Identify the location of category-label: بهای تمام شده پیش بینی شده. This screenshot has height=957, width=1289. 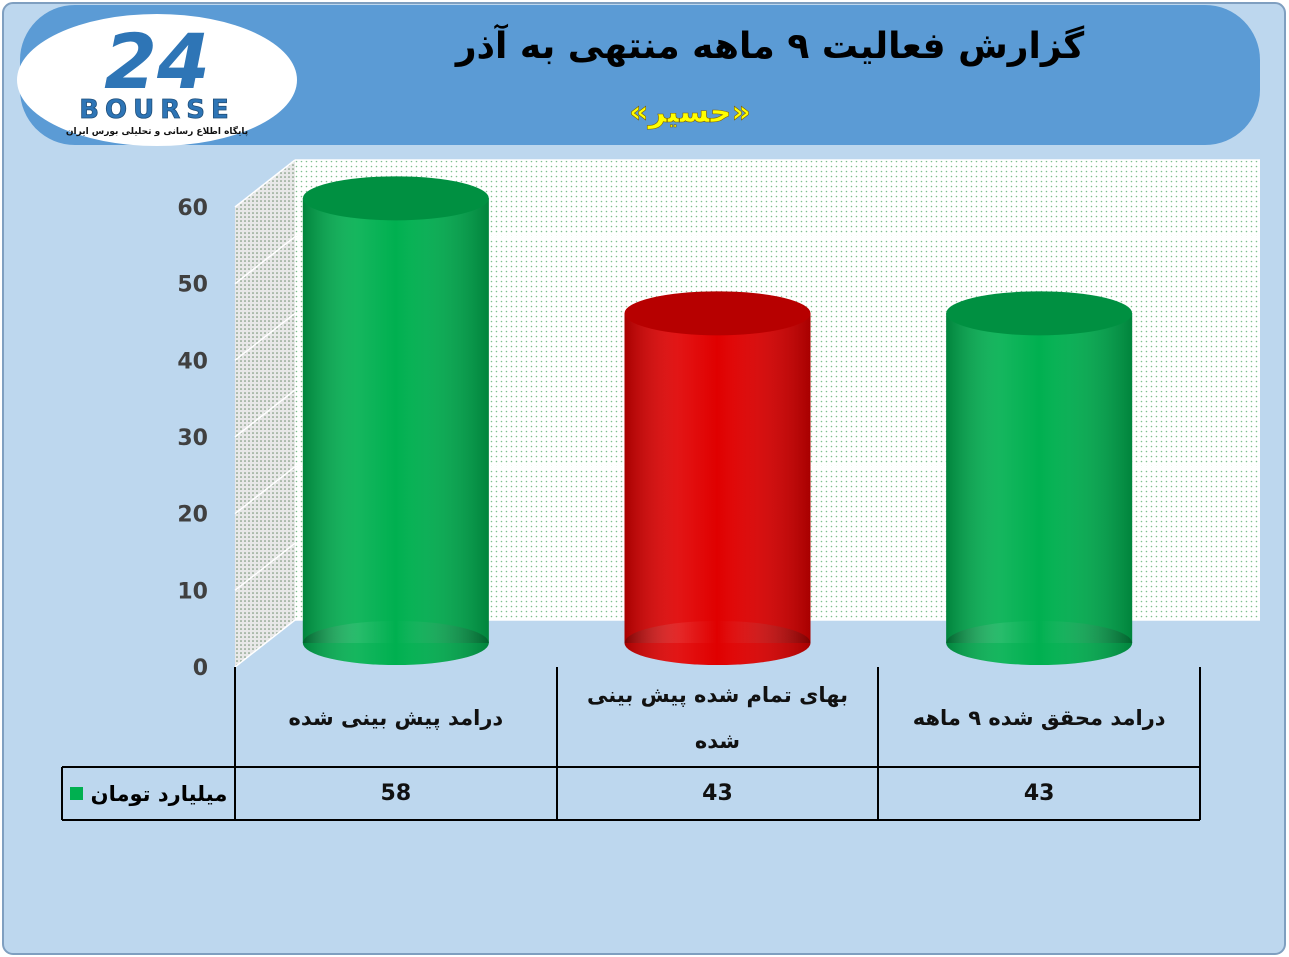
(717, 717).